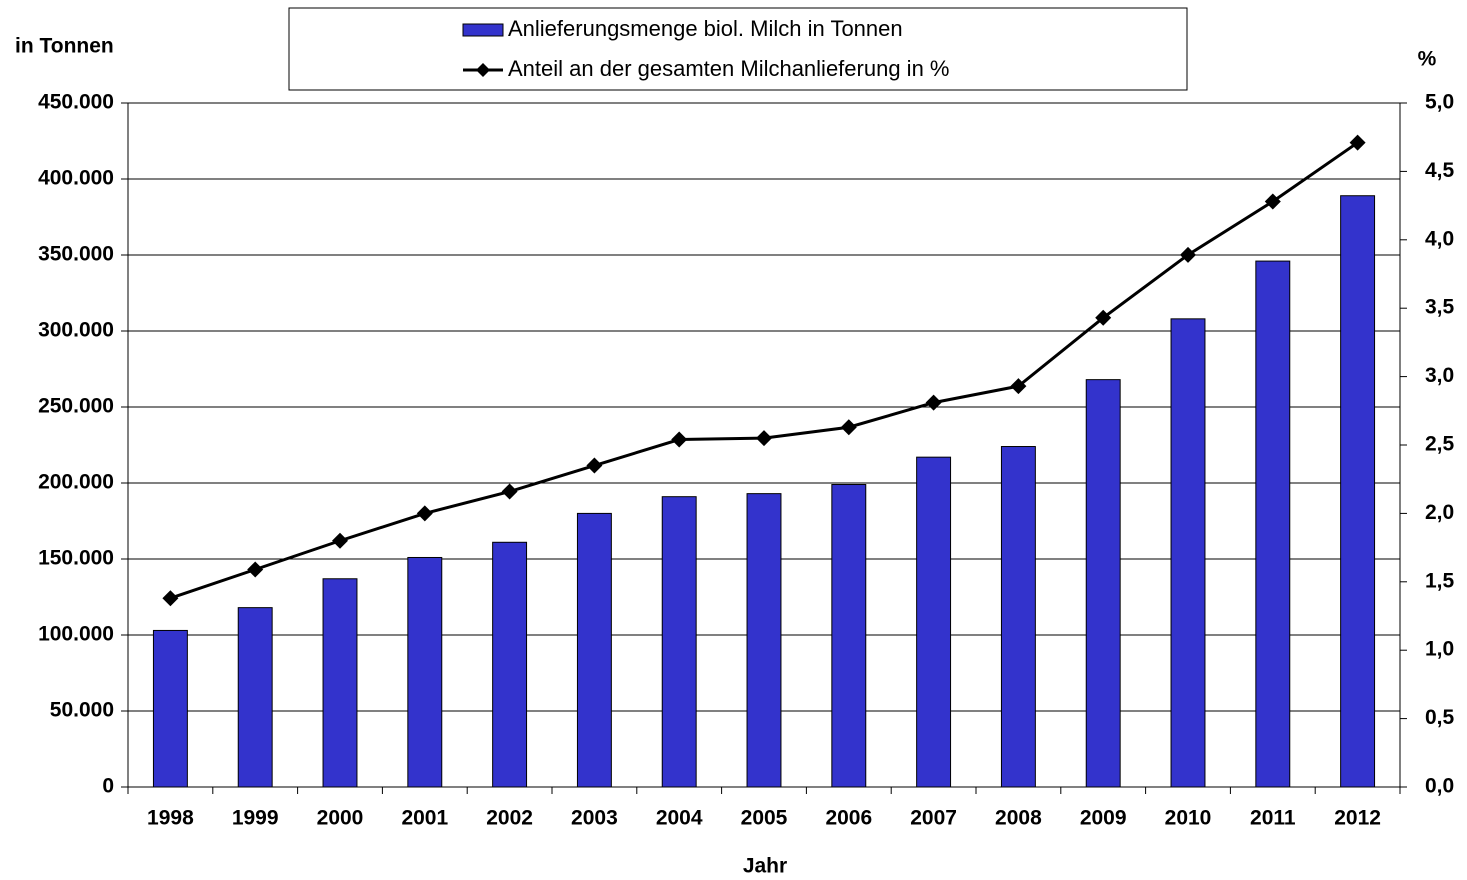 Image resolution: width=1467 pixels, height=880 pixels. Describe the element at coordinates (738, 49) in the screenshot. I see `legend-box` at that location.